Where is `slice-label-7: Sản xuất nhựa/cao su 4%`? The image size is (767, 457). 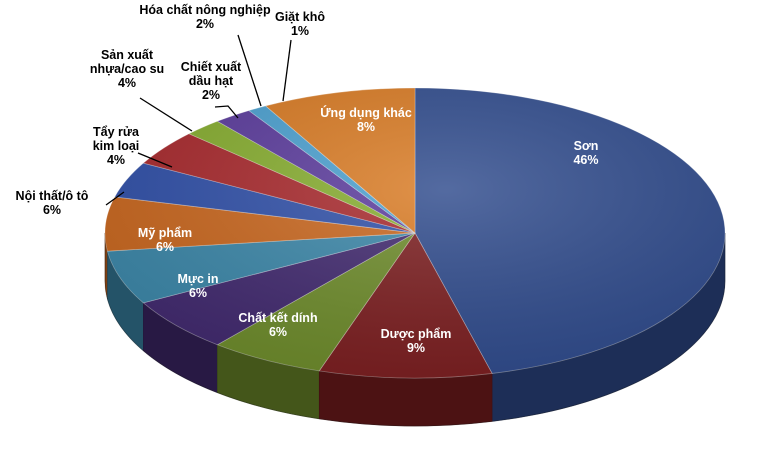 slice-label-7: Sản xuất nhựa/cao su 4% is located at coordinates (127, 69).